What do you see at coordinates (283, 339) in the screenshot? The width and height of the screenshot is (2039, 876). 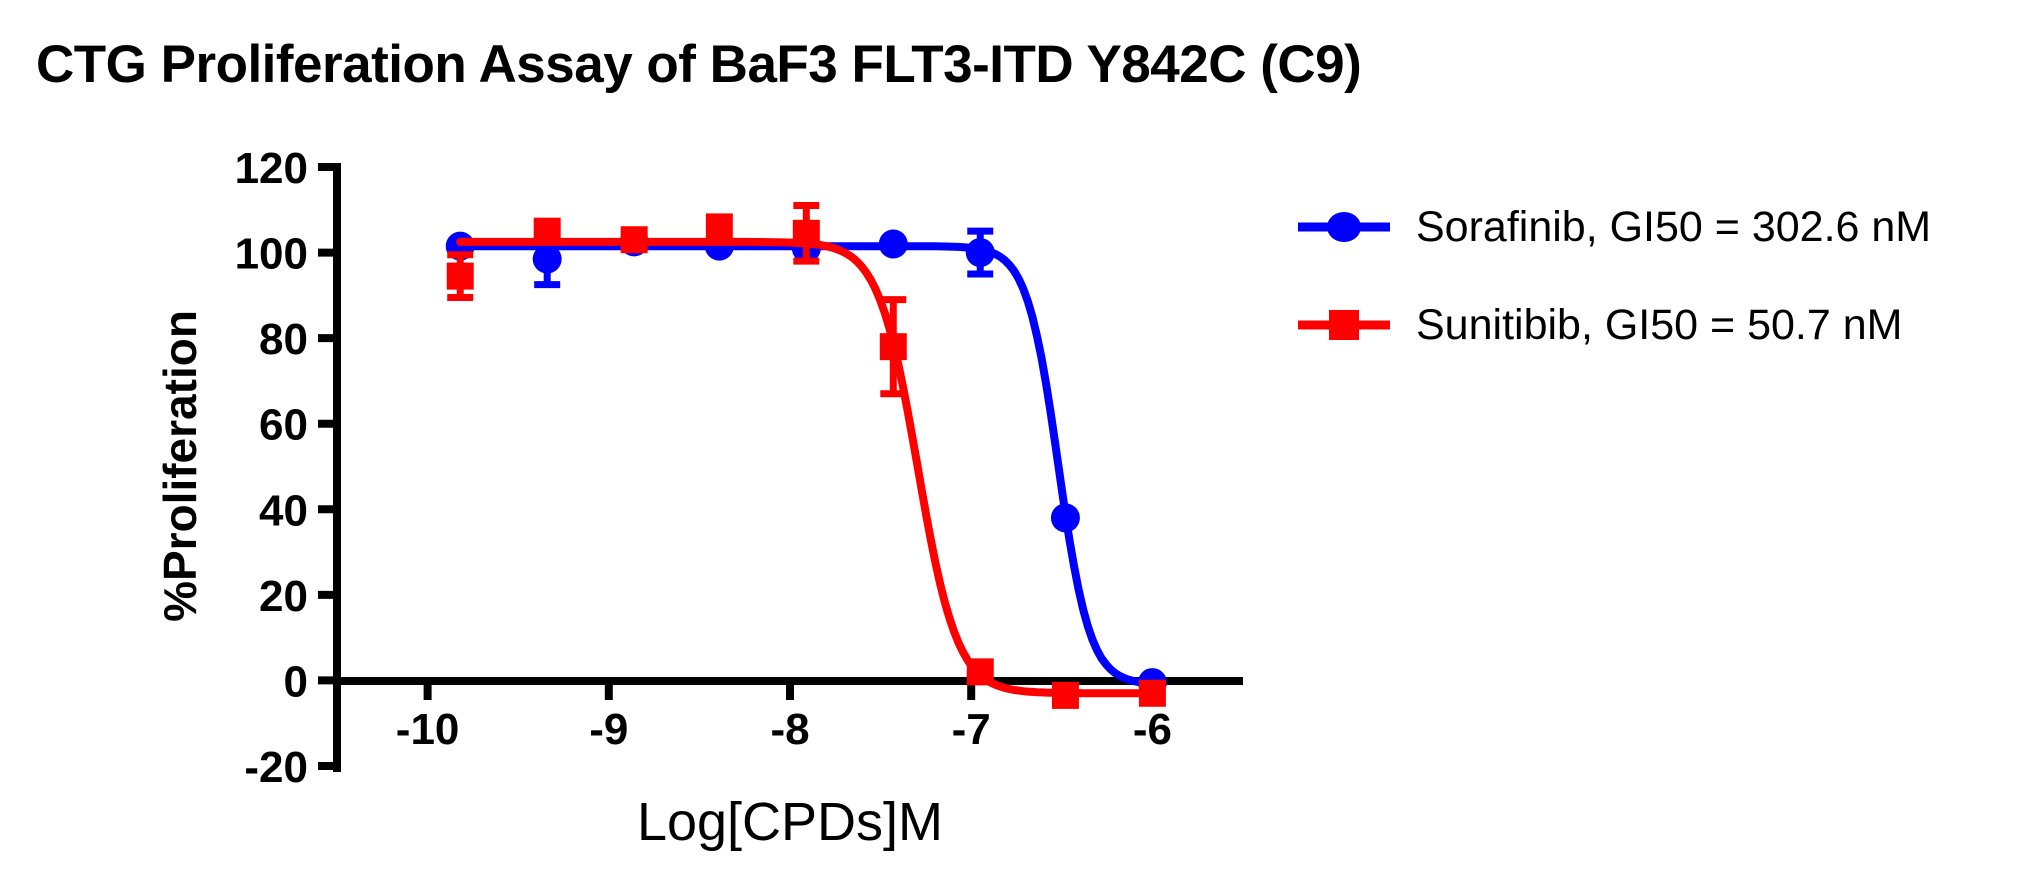 I see `y-tick-label: 80` at bounding box center [283, 339].